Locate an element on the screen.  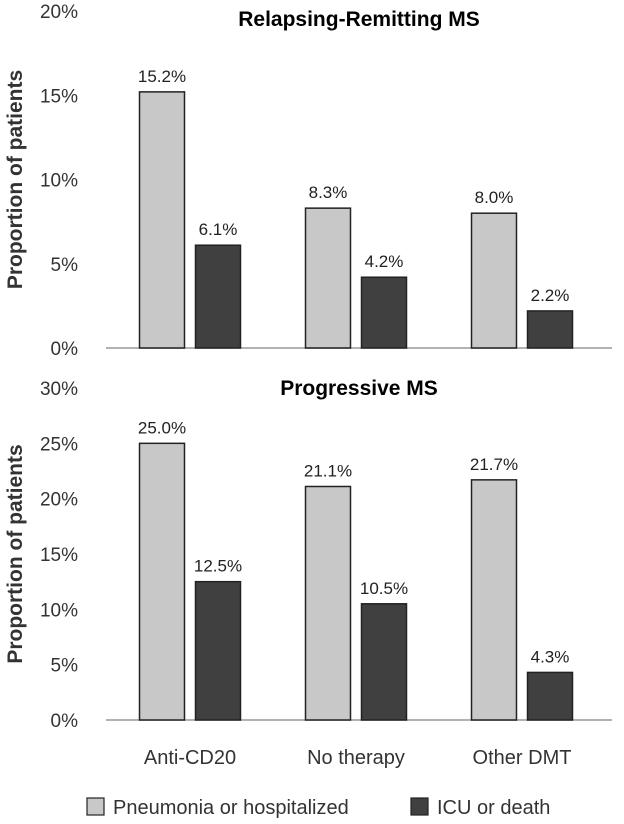
legend-swatch-pneumonia-or-hospitalized is located at coordinates (95, 806).